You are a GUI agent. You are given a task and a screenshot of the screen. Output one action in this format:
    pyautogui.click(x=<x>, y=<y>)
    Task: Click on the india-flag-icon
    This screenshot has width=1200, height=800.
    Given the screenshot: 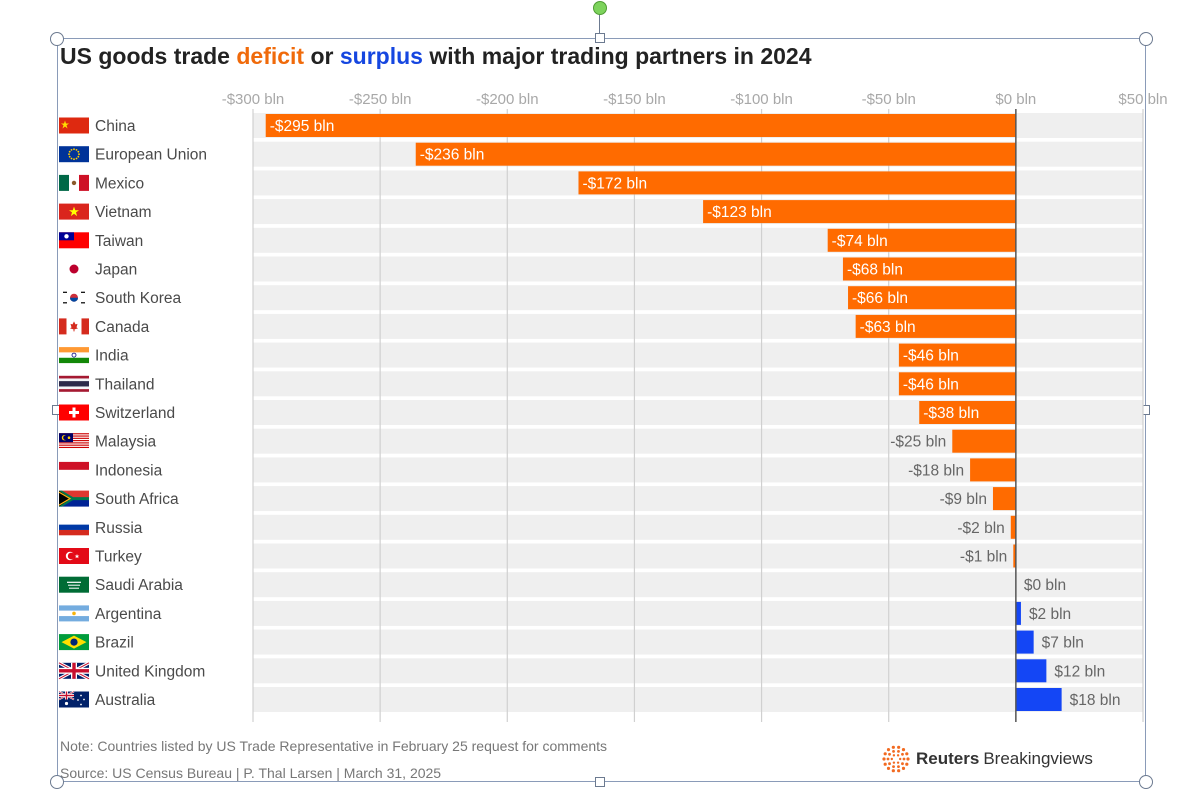 What is the action you would take?
    pyautogui.click(x=74, y=355)
    